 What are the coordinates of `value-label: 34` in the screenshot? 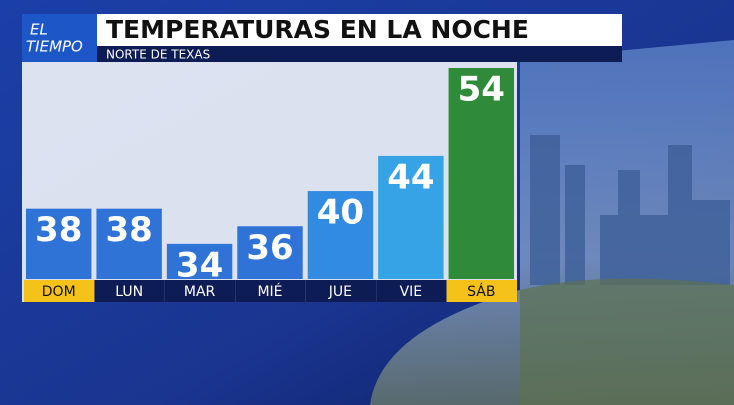 It's located at (199, 265).